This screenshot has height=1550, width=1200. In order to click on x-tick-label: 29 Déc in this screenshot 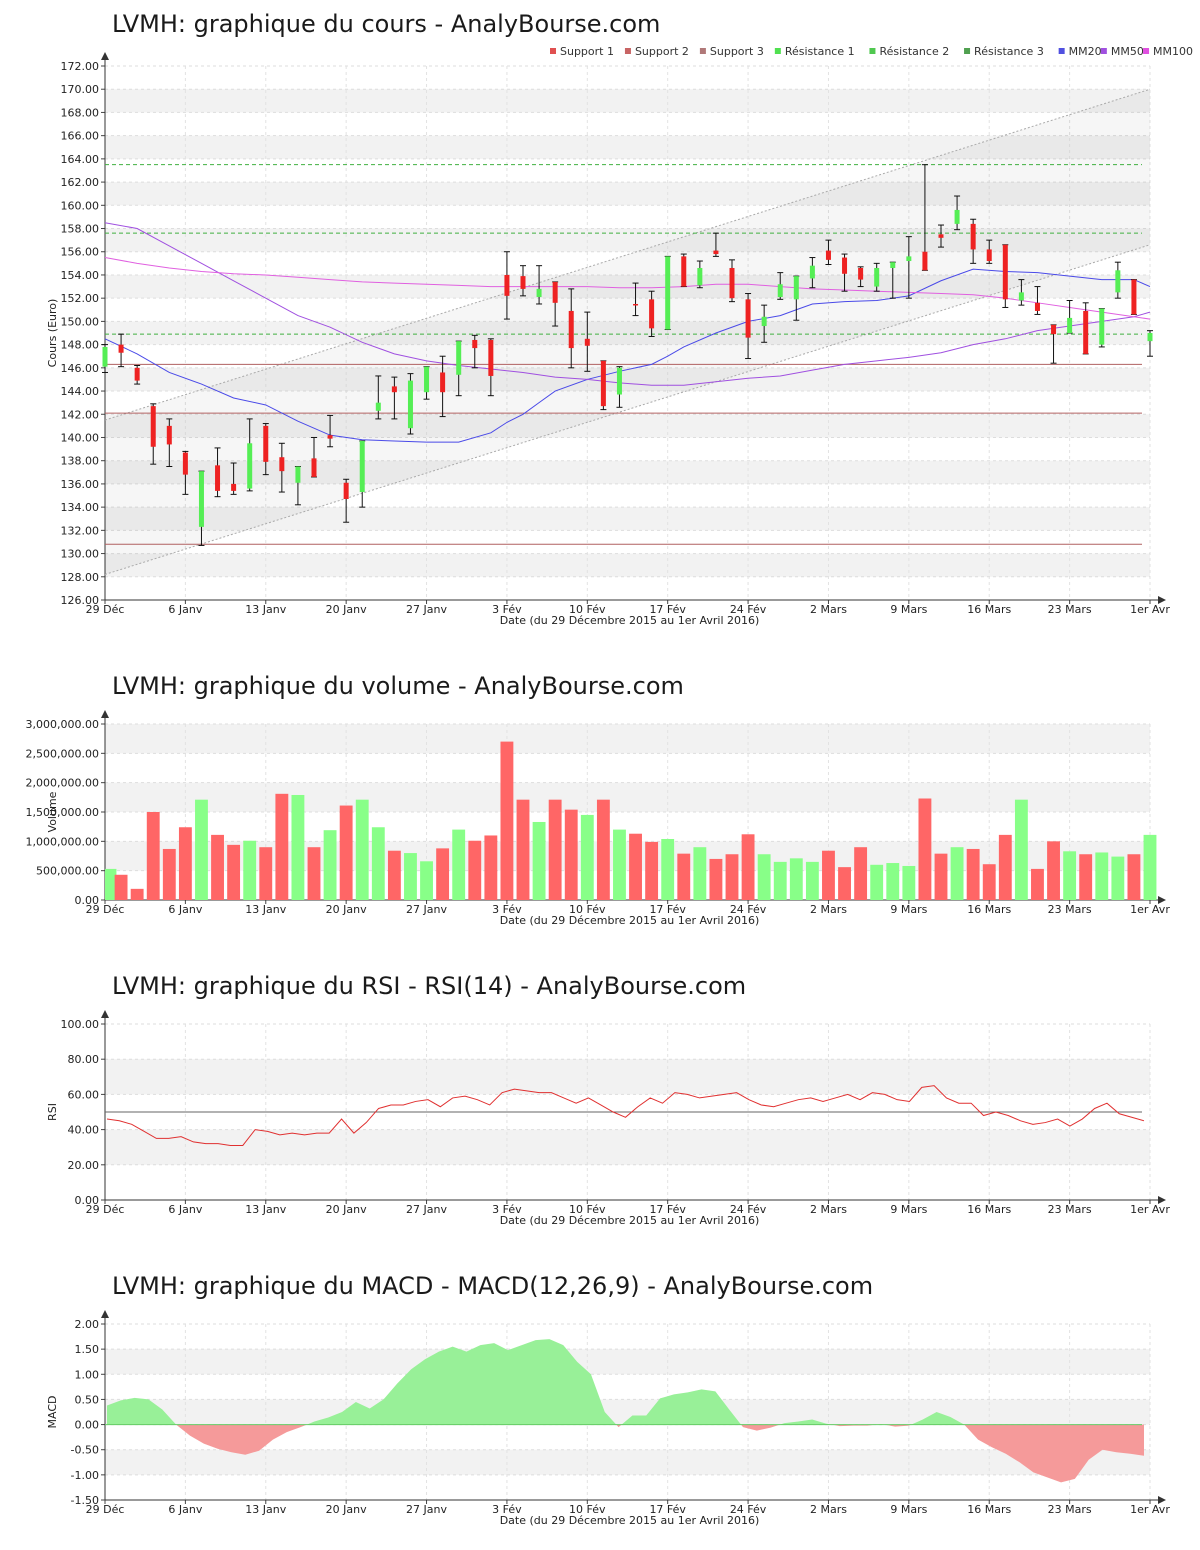, I will do `click(105, 909)`.